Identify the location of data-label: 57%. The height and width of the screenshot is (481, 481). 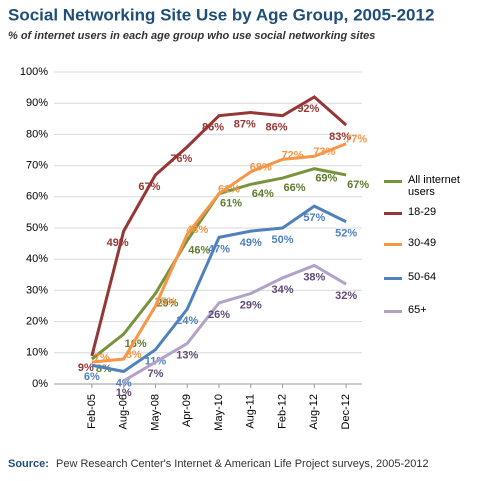
(314, 218).